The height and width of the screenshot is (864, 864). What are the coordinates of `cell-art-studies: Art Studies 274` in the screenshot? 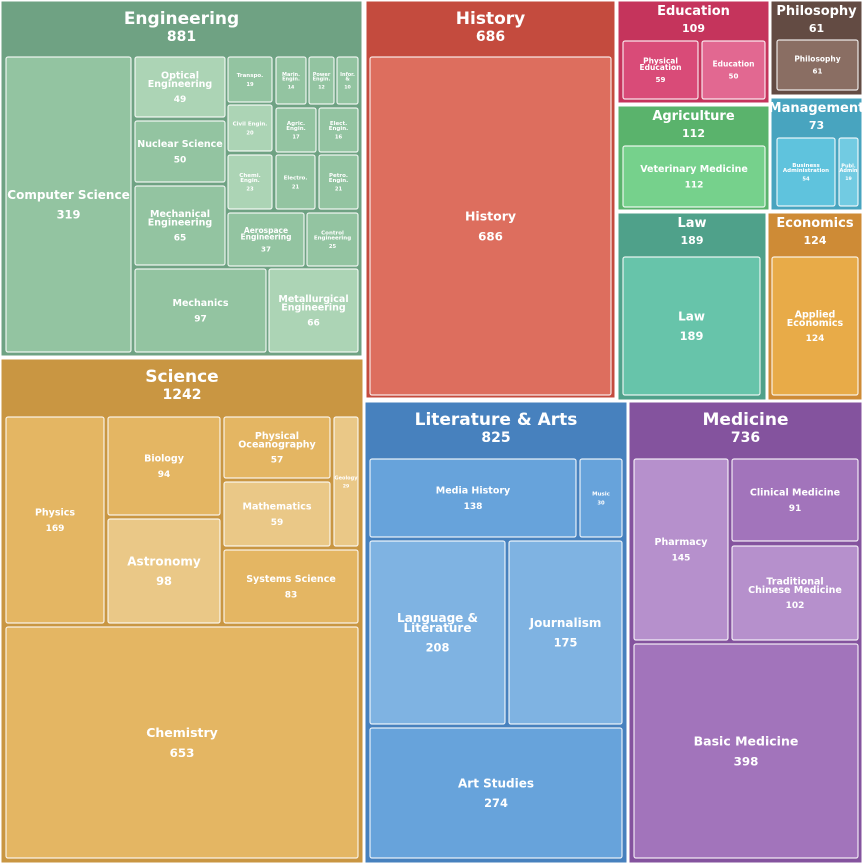 It's located at (496, 793).